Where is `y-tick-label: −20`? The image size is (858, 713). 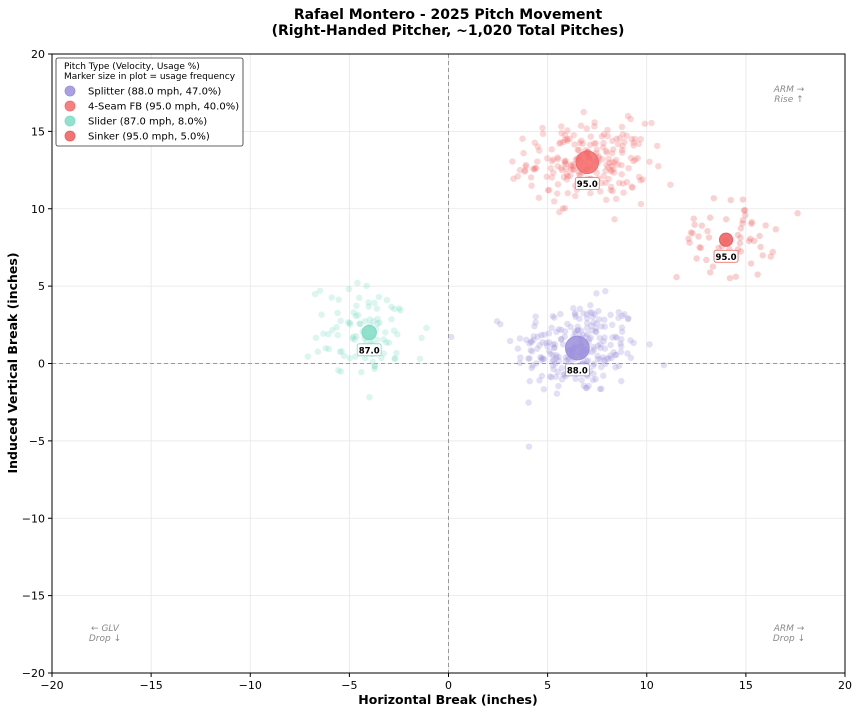
y-tick-label: −20 is located at coordinates (33, 673).